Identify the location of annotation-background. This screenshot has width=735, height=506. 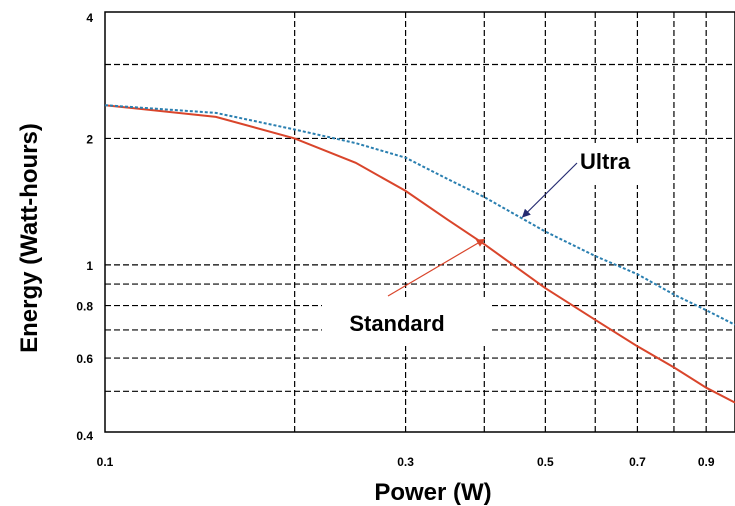
(407, 322).